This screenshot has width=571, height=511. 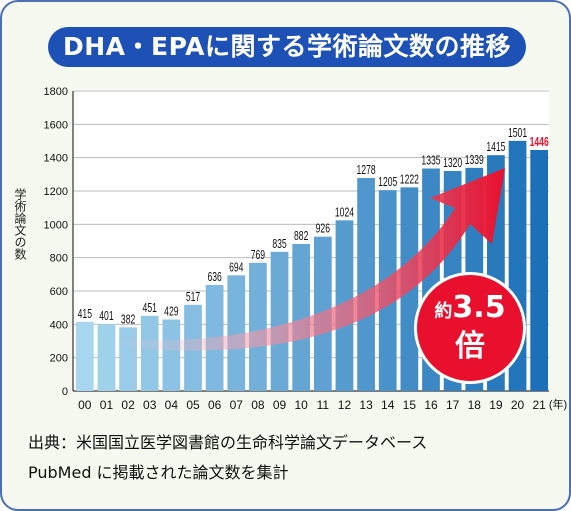 I want to click on y-tick-label: 800, so click(x=59, y=259).